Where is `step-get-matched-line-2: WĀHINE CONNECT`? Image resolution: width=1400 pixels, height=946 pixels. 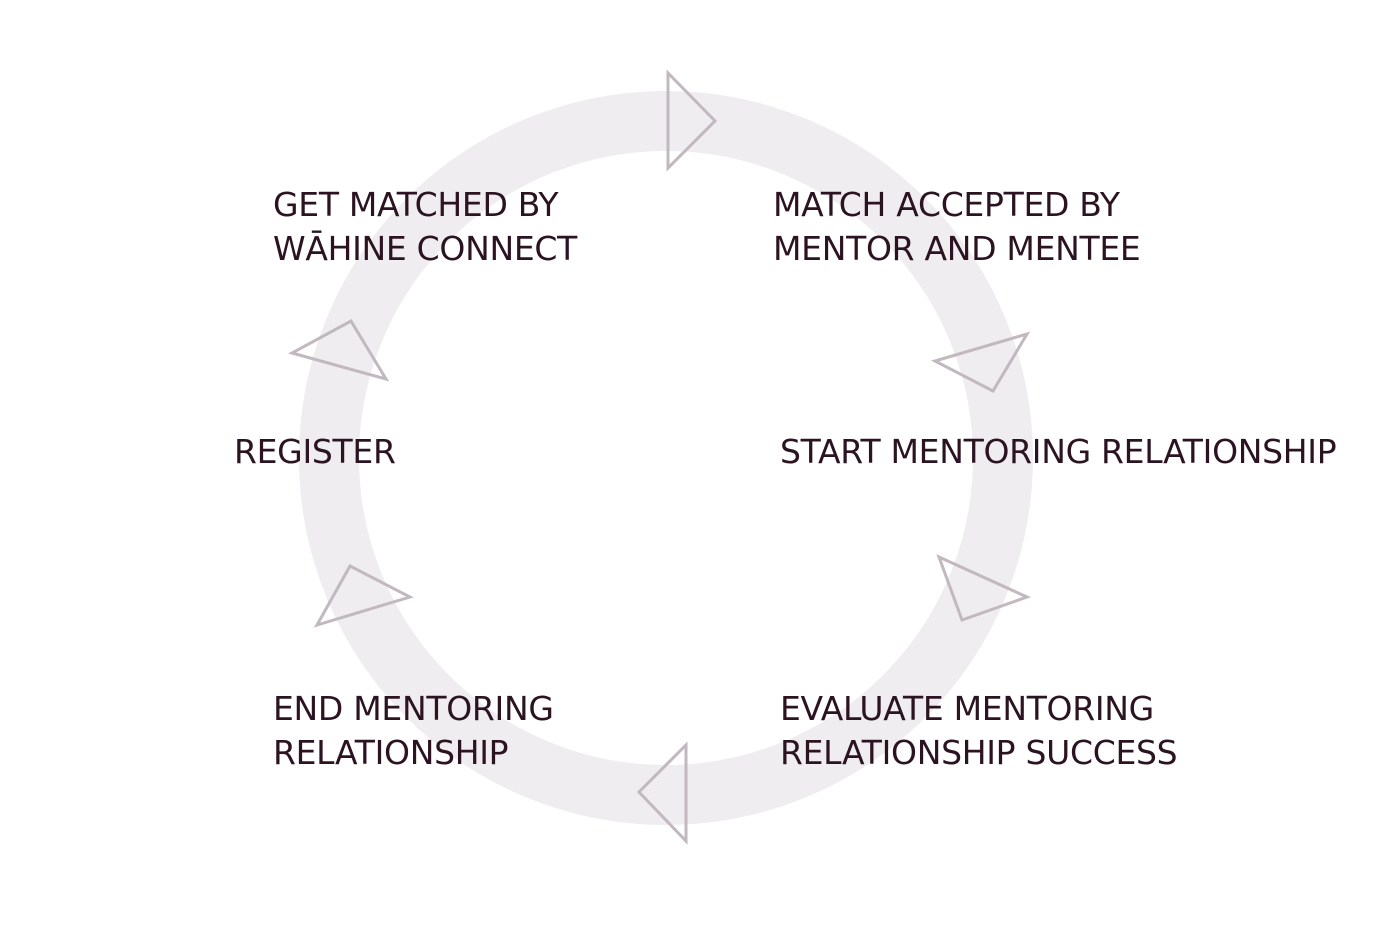
step-get-matched-line-2: WĀHINE CONNECT is located at coordinates (425, 248).